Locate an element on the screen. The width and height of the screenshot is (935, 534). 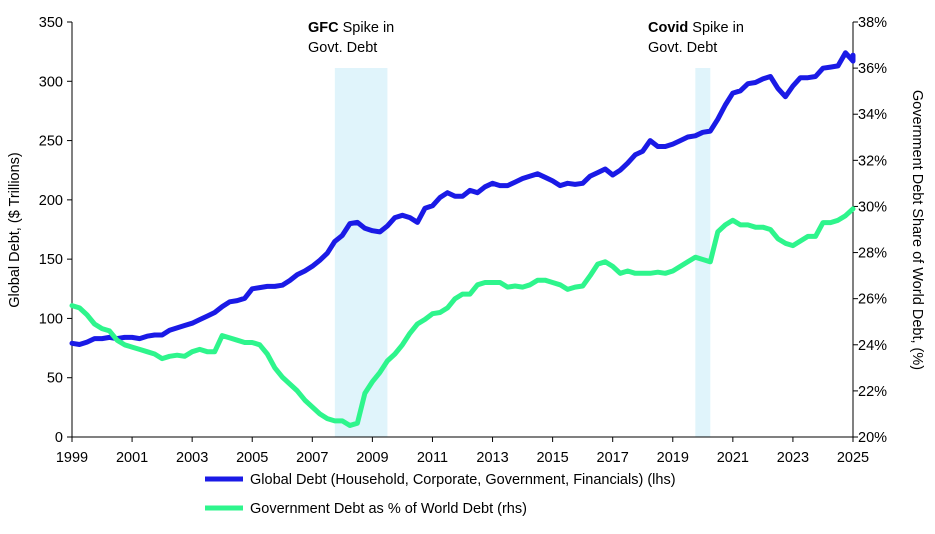
y-left-tick-label: 100 is located at coordinates (51, 319).